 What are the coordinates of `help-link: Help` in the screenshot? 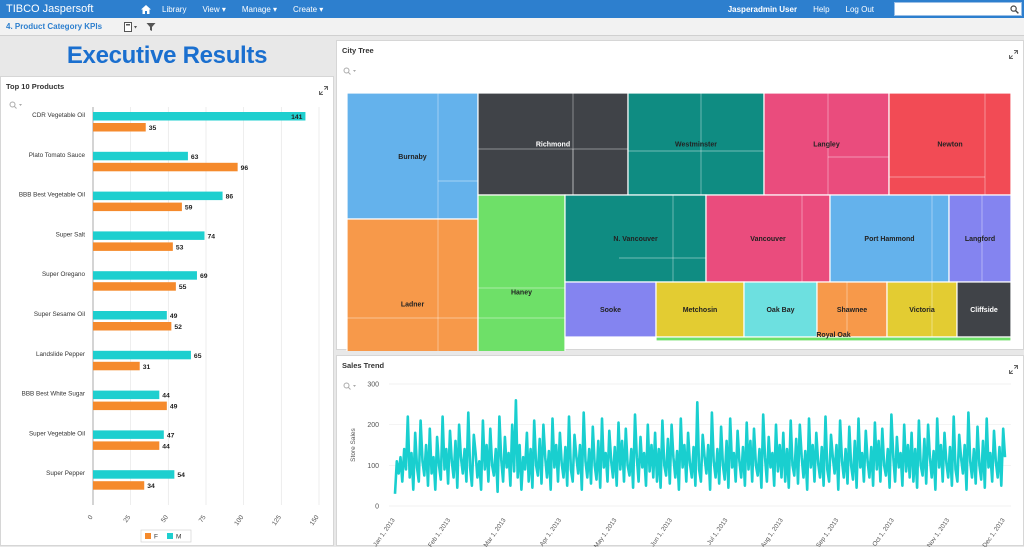 It's located at (821, 9).